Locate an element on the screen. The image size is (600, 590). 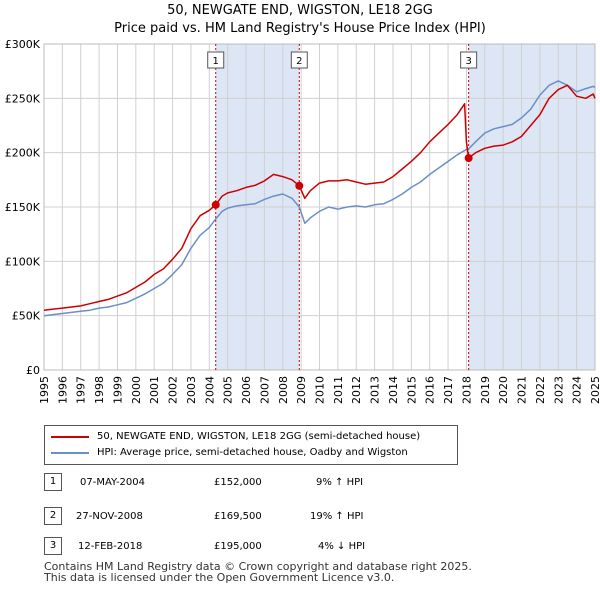
y-tick-label: £150K is located at coordinates (23, 207).